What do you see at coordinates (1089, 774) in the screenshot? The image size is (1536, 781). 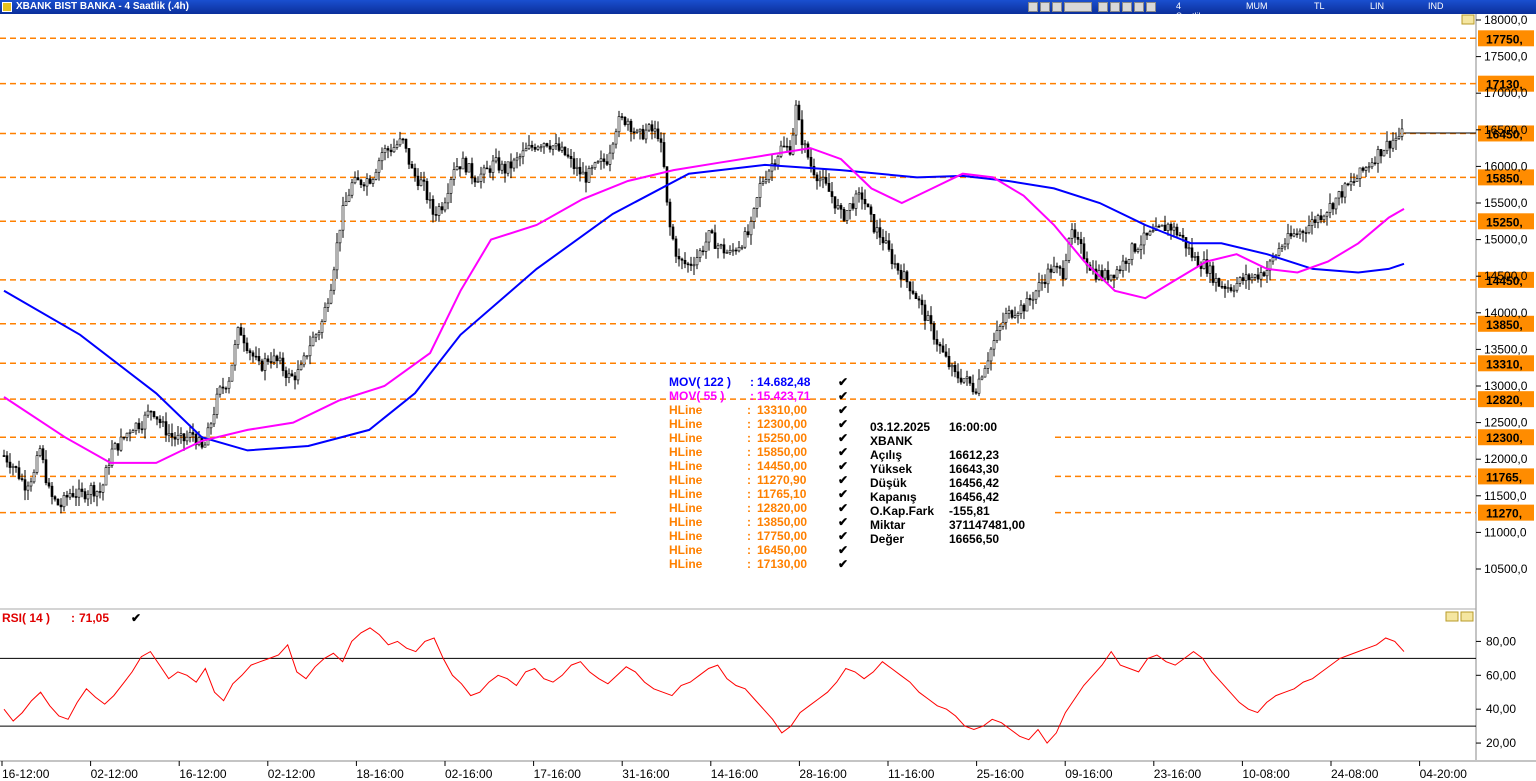 I see `time-tick-label: 09-16:00` at bounding box center [1089, 774].